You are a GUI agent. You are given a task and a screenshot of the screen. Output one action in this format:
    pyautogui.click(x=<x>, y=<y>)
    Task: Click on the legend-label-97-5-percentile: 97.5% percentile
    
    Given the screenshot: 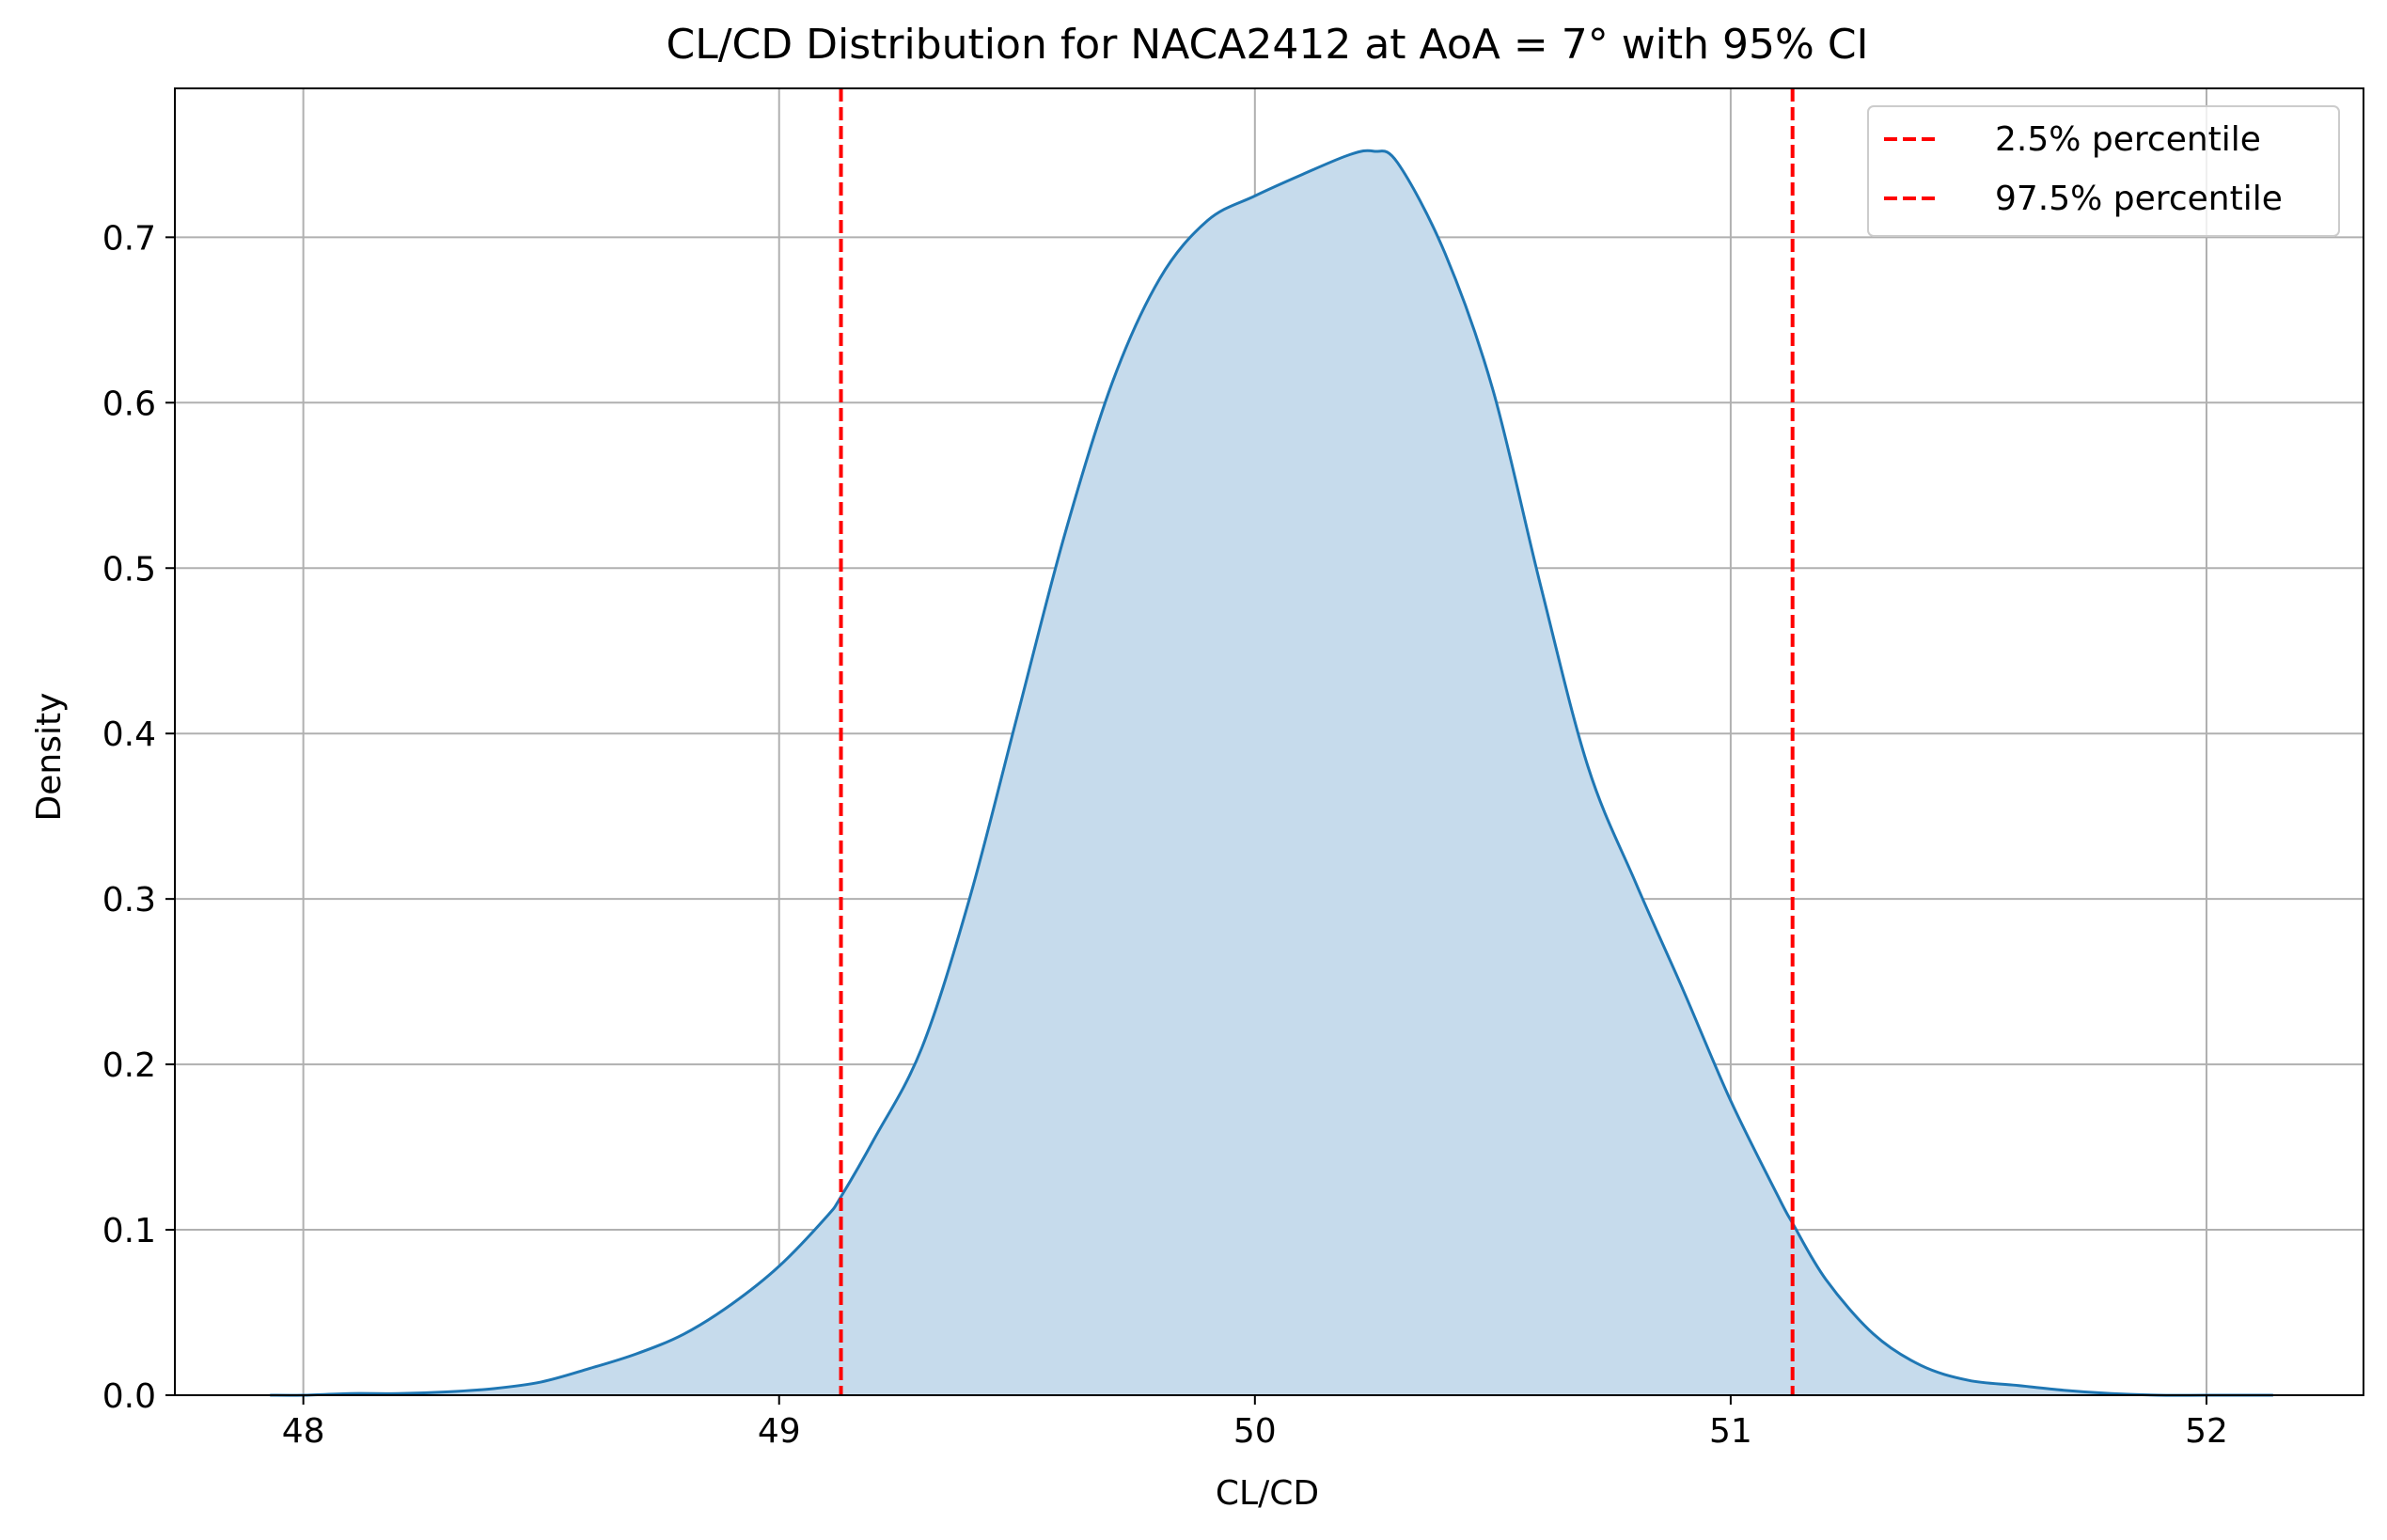 What is the action you would take?
    pyautogui.click(x=2139, y=199)
    